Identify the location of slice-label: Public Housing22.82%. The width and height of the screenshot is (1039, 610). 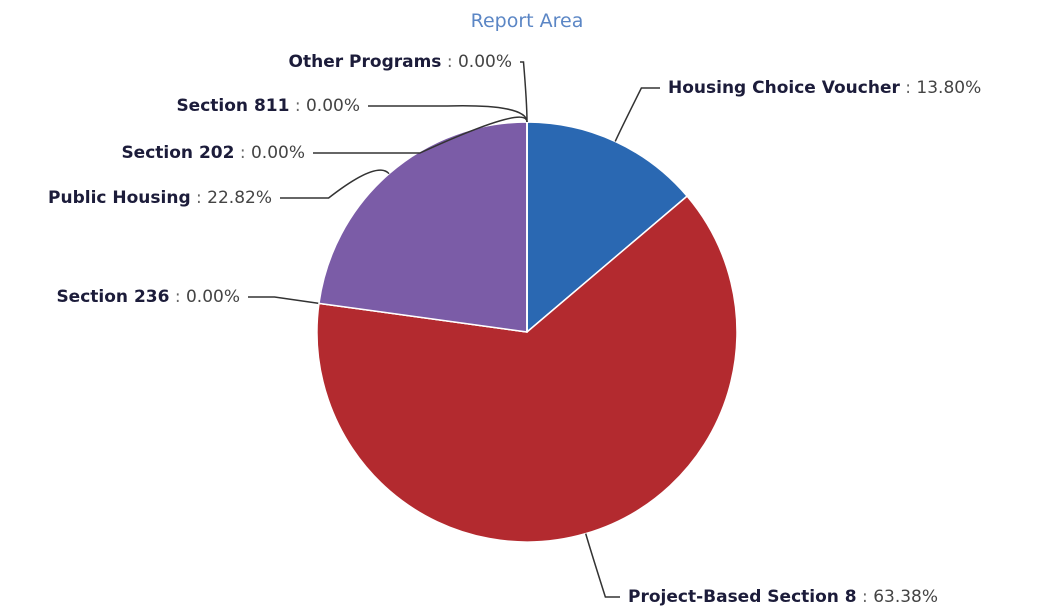
(160, 198).